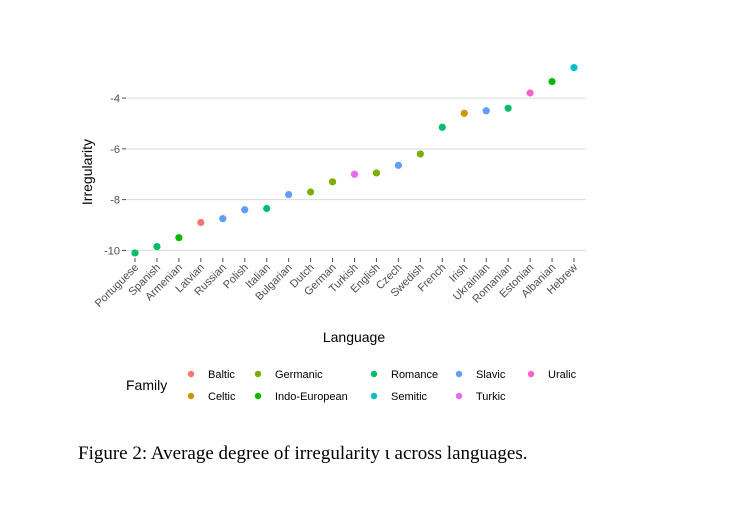 The height and width of the screenshot is (517, 732). Describe the element at coordinates (221, 375) in the screenshot. I see `legend-label: Baltic` at that location.